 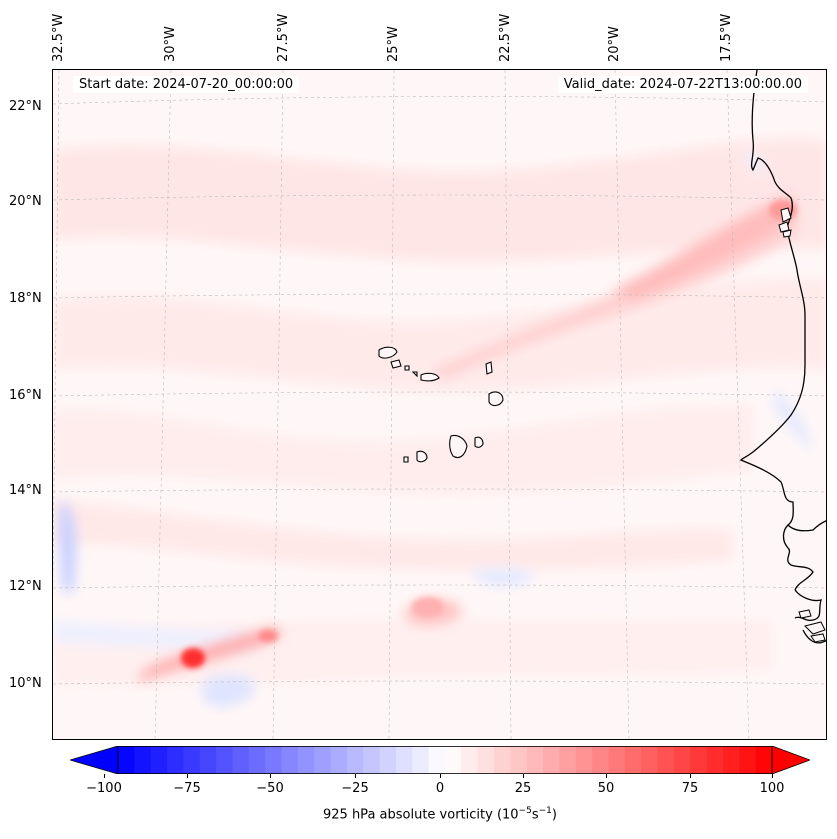 What do you see at coordinates (25, 395) in the screenshot?
I see `lat-label-16n: 16°N` at bounding box center [25, 395].